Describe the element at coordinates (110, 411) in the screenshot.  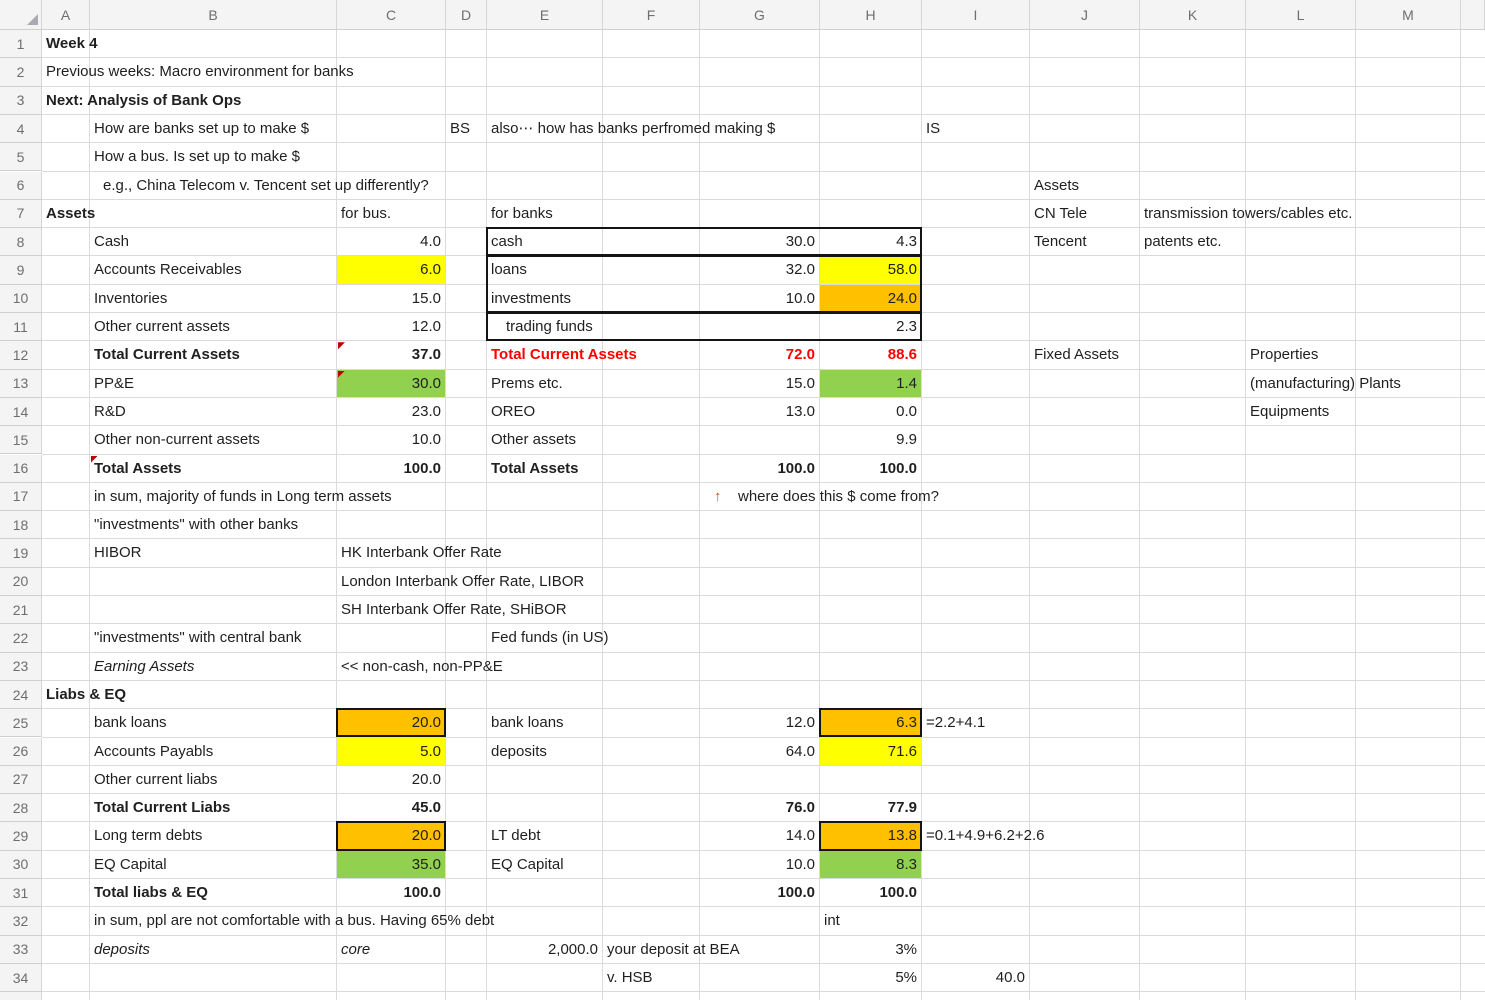
I see `cell-B14: R&D` at that location.